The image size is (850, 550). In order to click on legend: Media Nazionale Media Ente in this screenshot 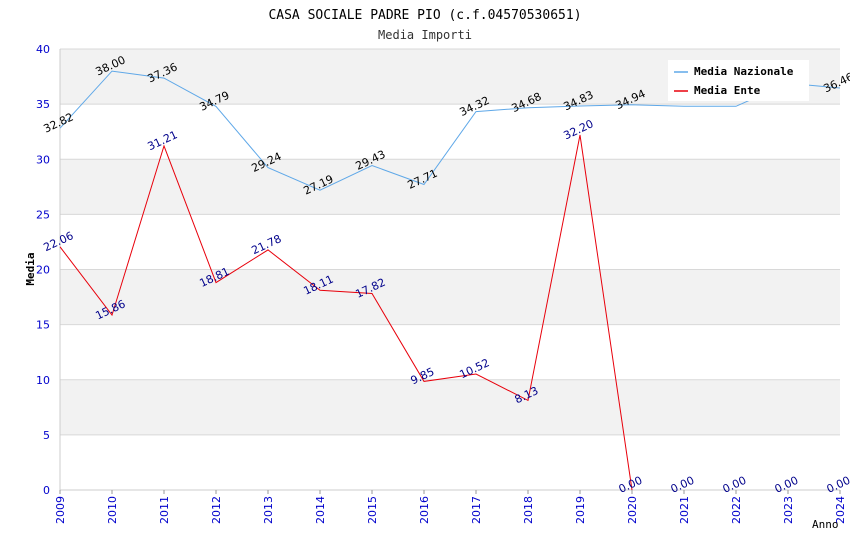, I will do `click(738, 80)`.